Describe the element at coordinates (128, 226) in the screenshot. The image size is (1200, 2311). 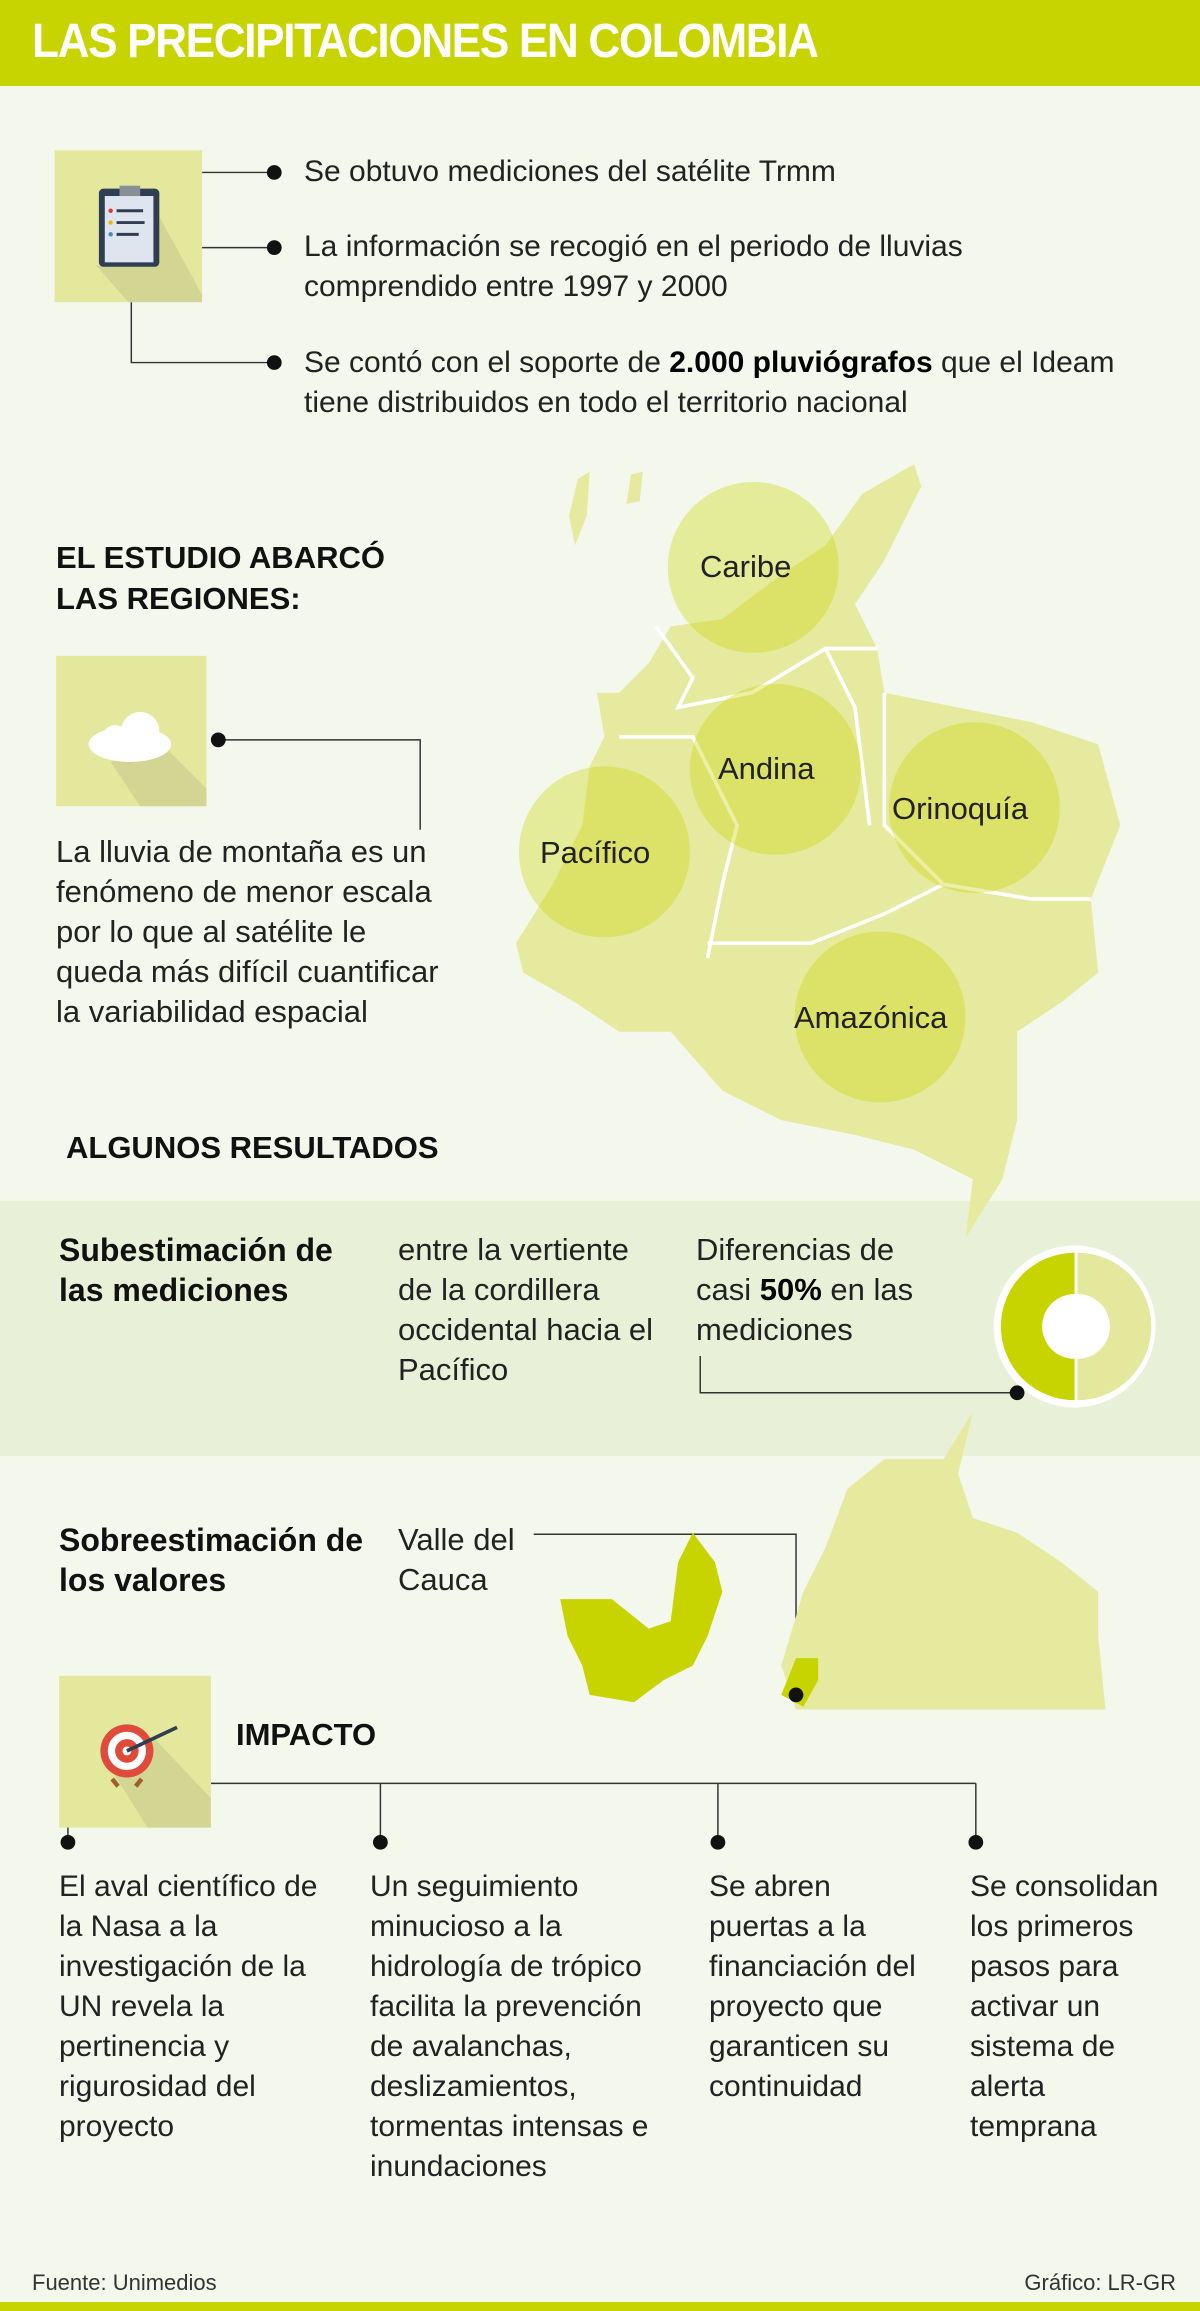
I see `clipboard-icon` at that location.